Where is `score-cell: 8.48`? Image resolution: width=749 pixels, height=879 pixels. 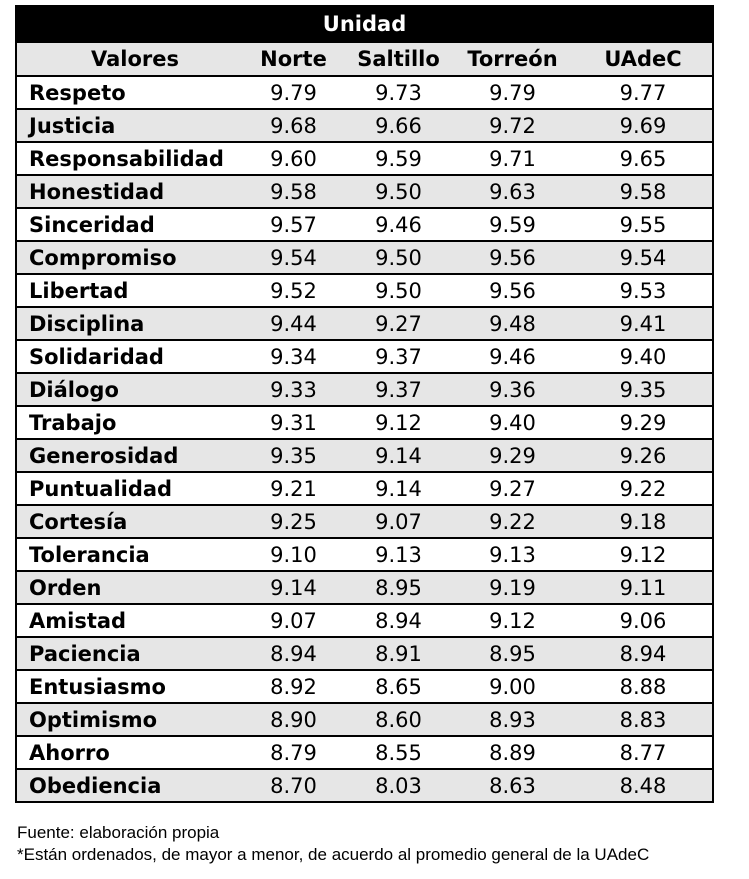
score-cell: 8.48 is located at coordinates (644, 785).